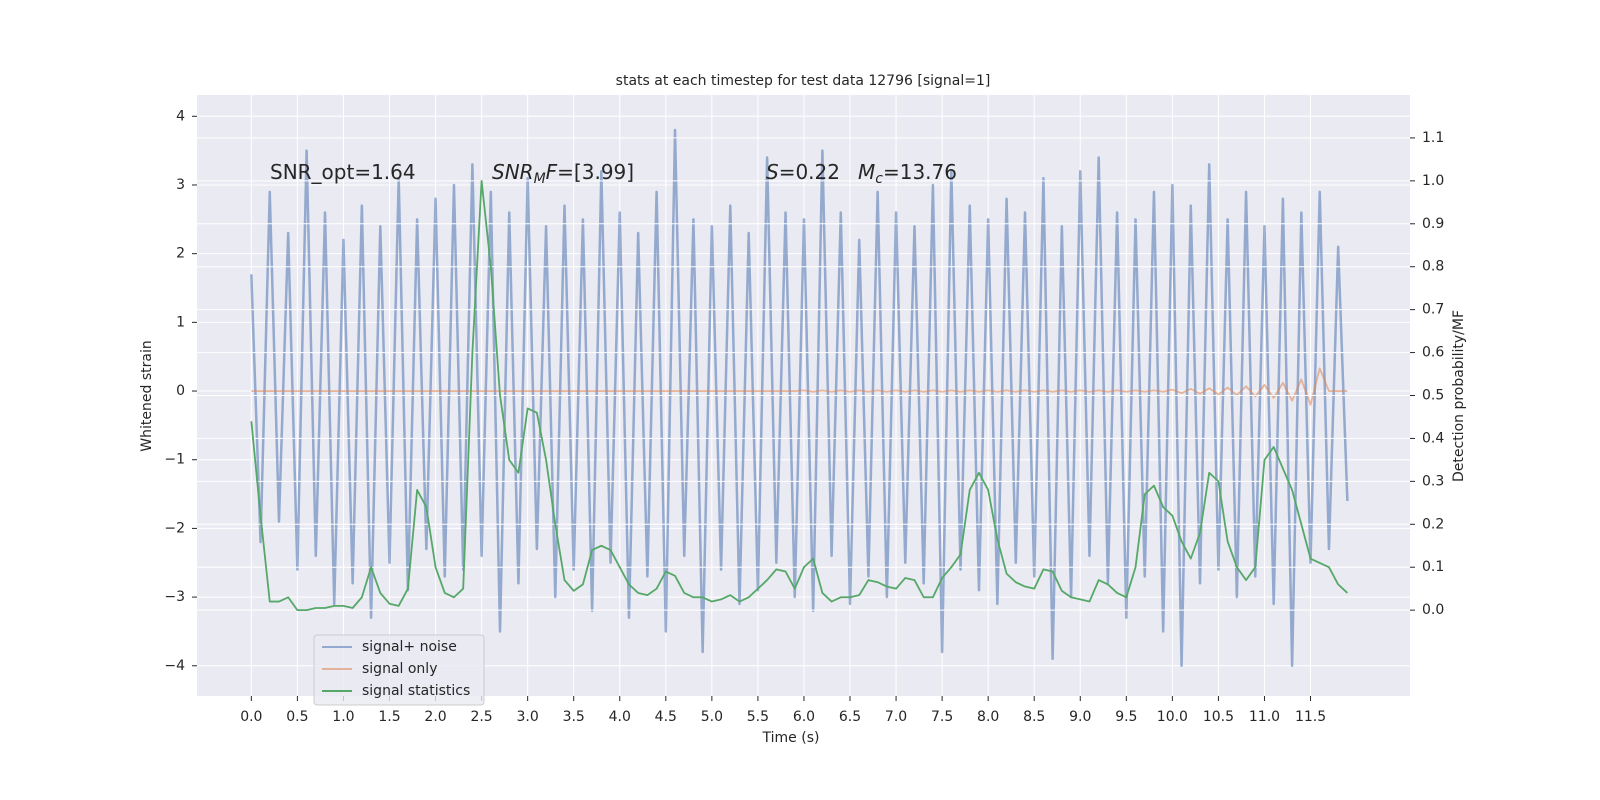 The width and height of the screenshot is (1600, 800). What do you see at coordinates (416, 691) in the screenshot?
I see `legend-label: signal statistics` at bounding box center [416, 691].